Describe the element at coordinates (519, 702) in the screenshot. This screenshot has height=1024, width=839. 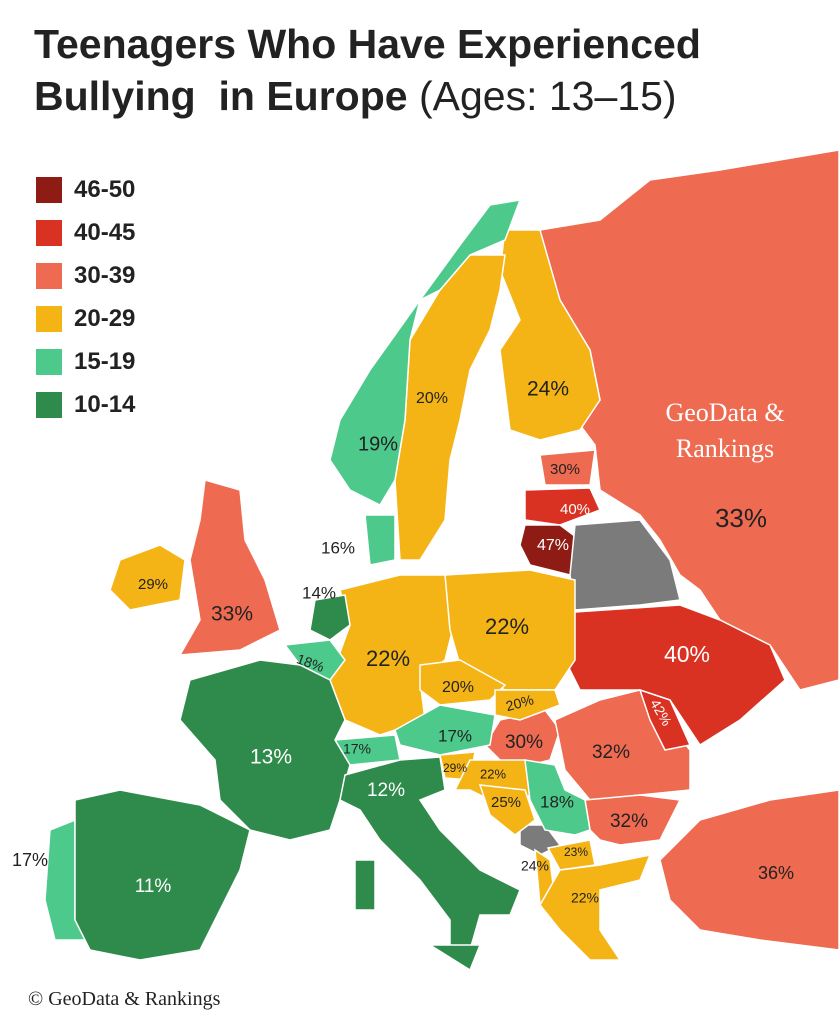
I see `label-slovakia: 20%` at that location.